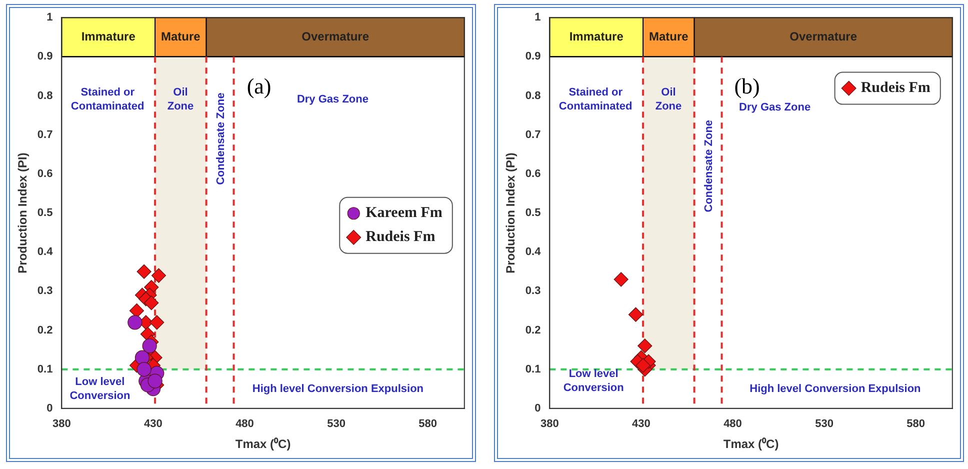 The image size is (968, 469). Describe the element at coordinates (747, 86) in the screenshot. I see `text: (b)` at that location.